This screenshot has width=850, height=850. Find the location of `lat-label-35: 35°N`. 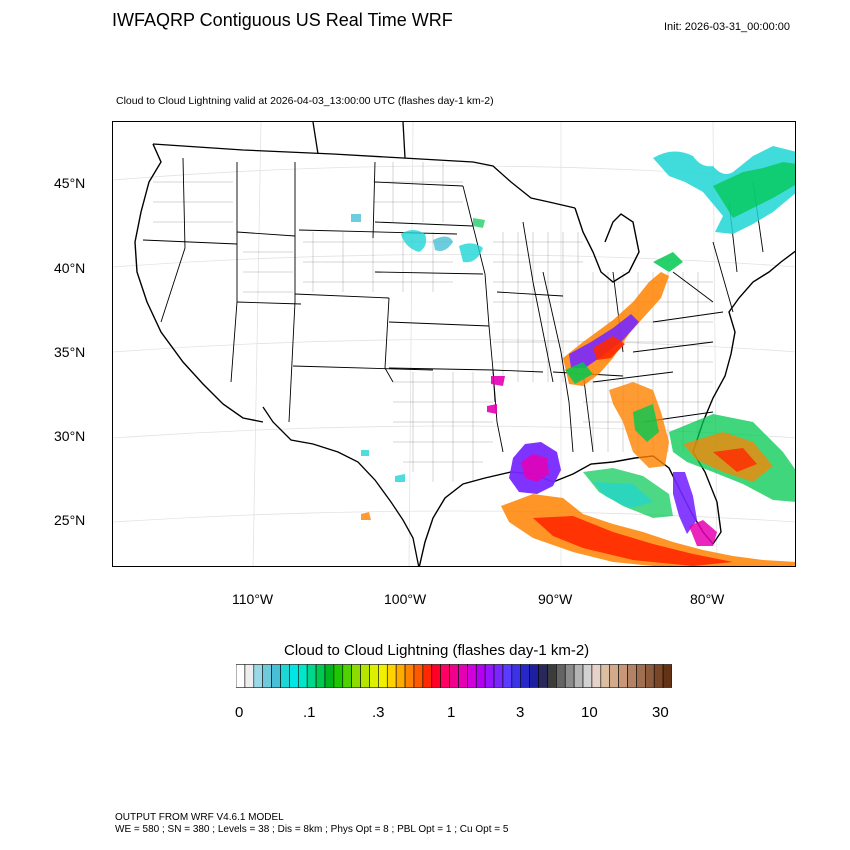

lat-label-35: 35°N is located at coordinates (70, 352).